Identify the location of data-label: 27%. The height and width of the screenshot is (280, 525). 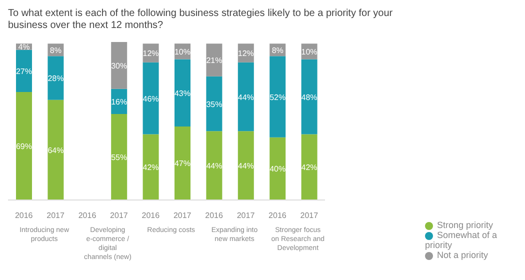
(24, 71).